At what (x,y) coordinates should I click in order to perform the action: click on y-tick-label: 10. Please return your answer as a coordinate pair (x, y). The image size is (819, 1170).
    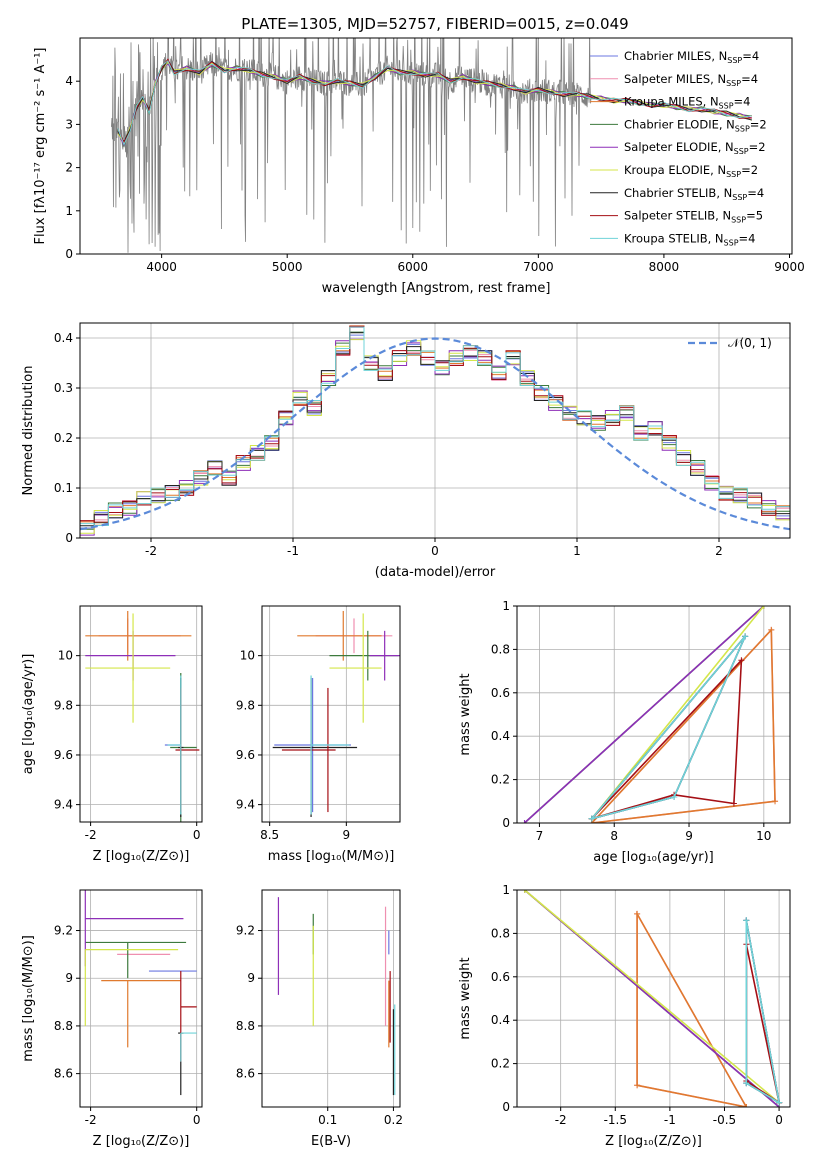
    Looking at the image, I should click on (65, 656).